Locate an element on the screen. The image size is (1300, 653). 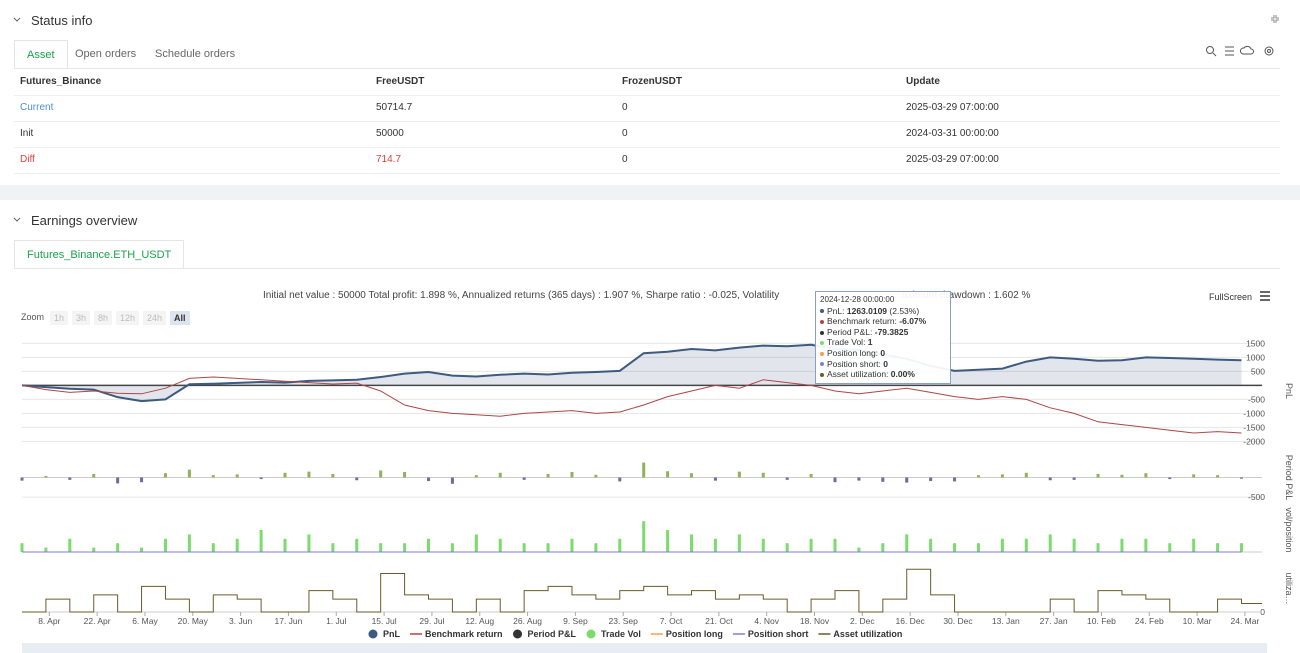
toolbar-icons is located at coordinates (1242, 51).